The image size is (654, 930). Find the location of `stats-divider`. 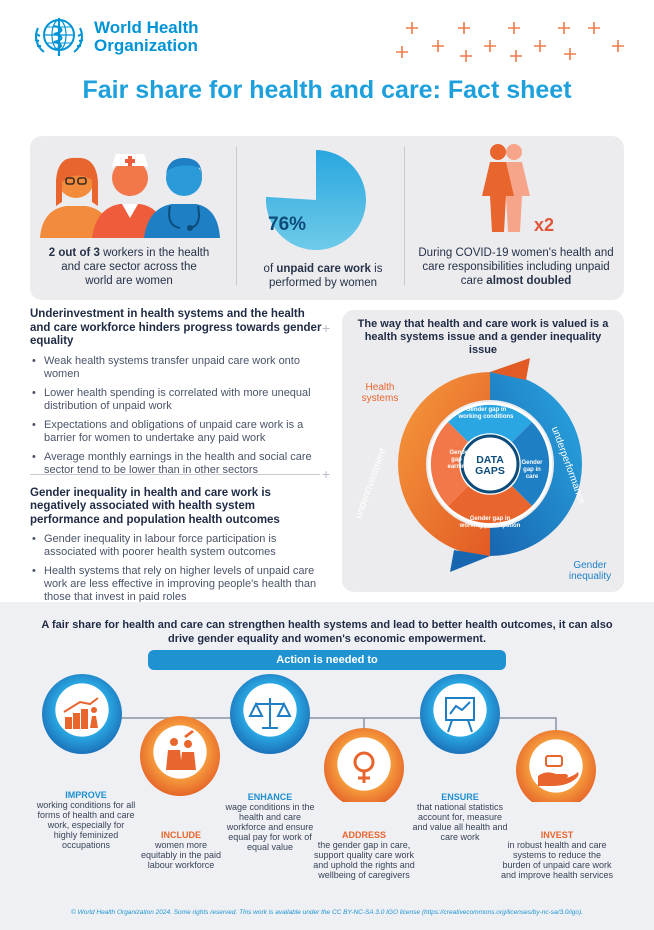

stats-divider is located at coordinates (236, 216).